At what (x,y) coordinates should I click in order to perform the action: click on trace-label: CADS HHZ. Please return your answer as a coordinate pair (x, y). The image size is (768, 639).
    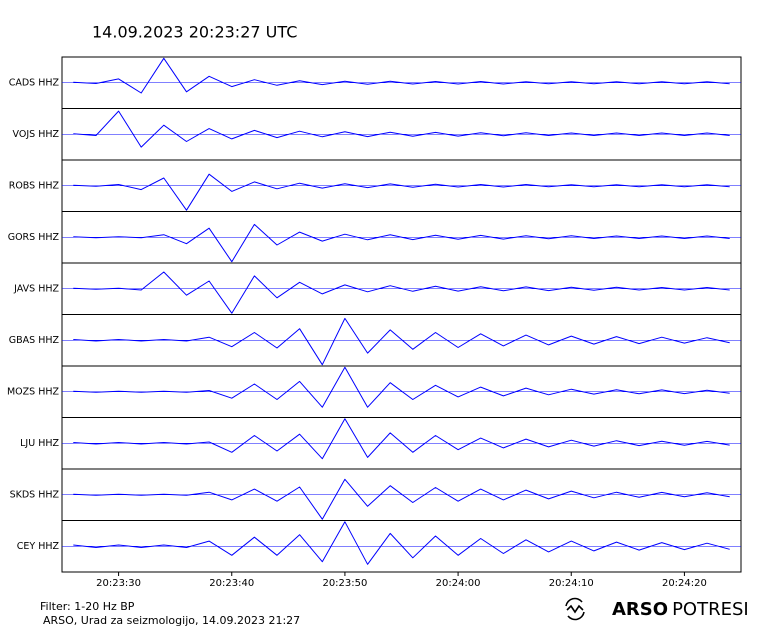
    Looking at the image, I should click on (34, 82).